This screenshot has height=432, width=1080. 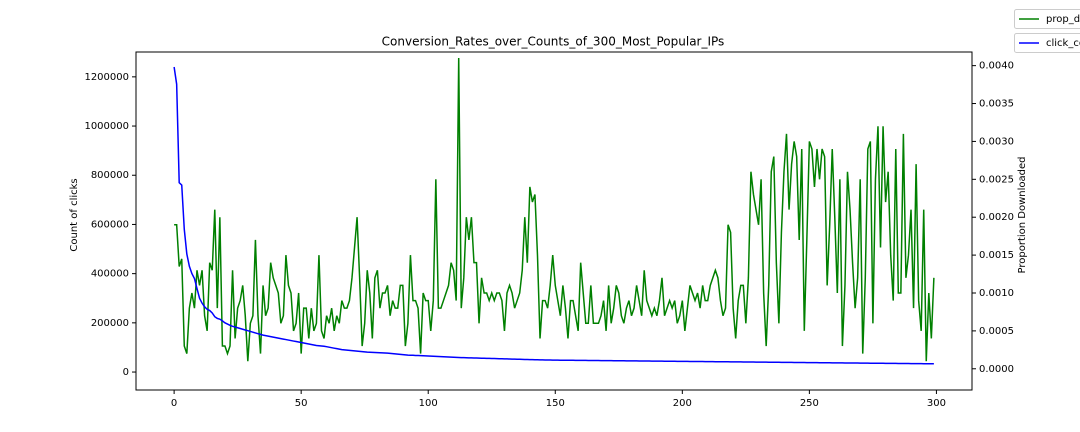 I want to click on y2-tick-label: 0.0010, so click(x=996, y=293).